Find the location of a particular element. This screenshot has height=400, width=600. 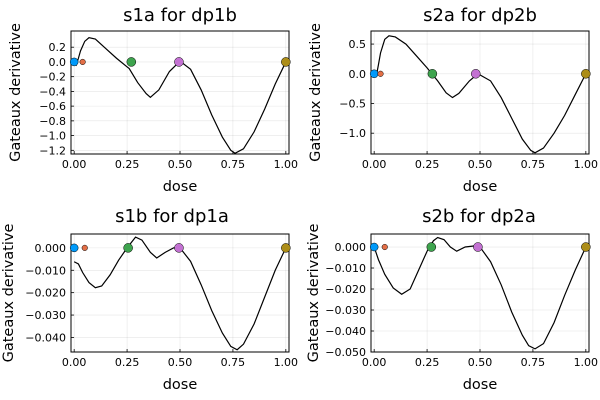

y-tick-label: −0.2 is located at coordinates (52, 77).